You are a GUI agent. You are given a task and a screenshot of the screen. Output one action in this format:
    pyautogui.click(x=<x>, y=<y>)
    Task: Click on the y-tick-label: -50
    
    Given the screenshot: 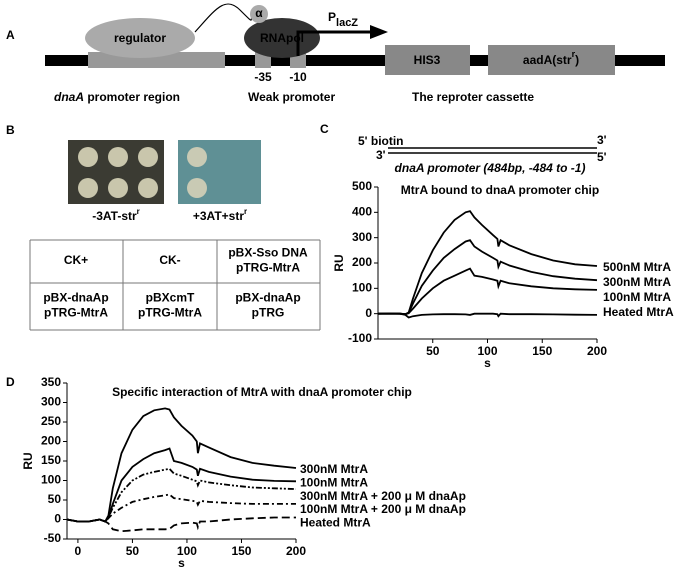 What is the action you would take?
    pyautogui.click(x=53, y=538)
    